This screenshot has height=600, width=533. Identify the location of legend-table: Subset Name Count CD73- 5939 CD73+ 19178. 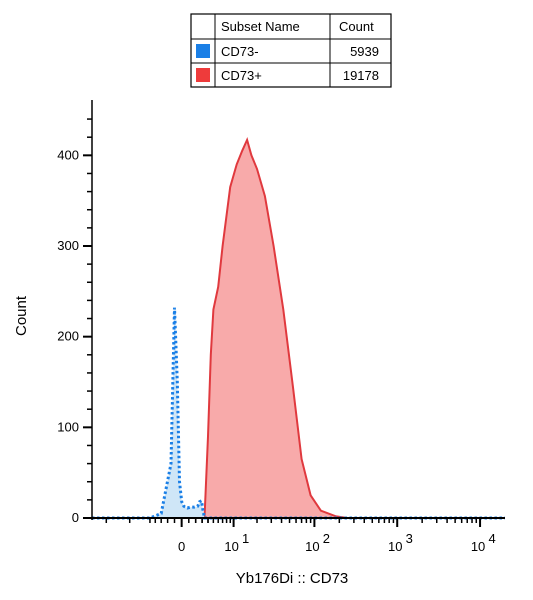
(291, 50).